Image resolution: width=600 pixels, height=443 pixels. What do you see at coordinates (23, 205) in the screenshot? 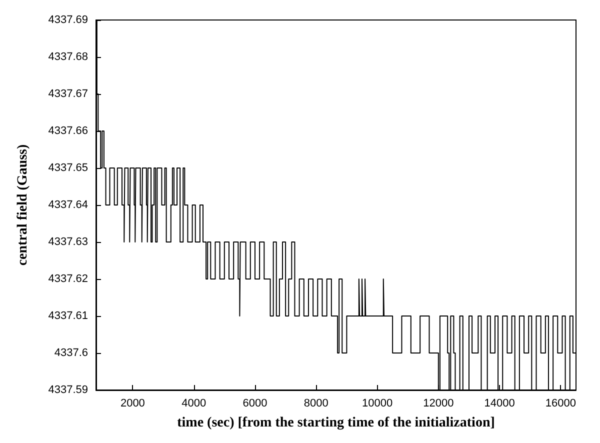
I see `y-axis-title: central field (Gauss)` at bounding box center [23, 205].